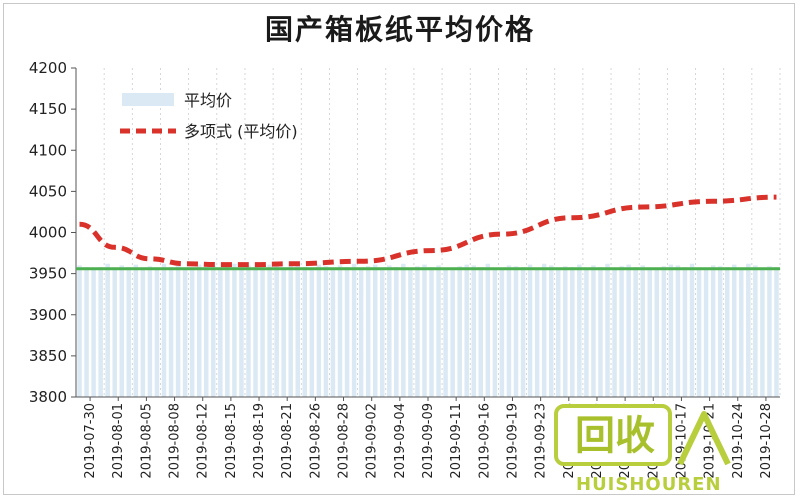  Describe the element at coordinates (738, 441) in the screenshot. I see `x-tick-label: 2019-10-24` at that location.